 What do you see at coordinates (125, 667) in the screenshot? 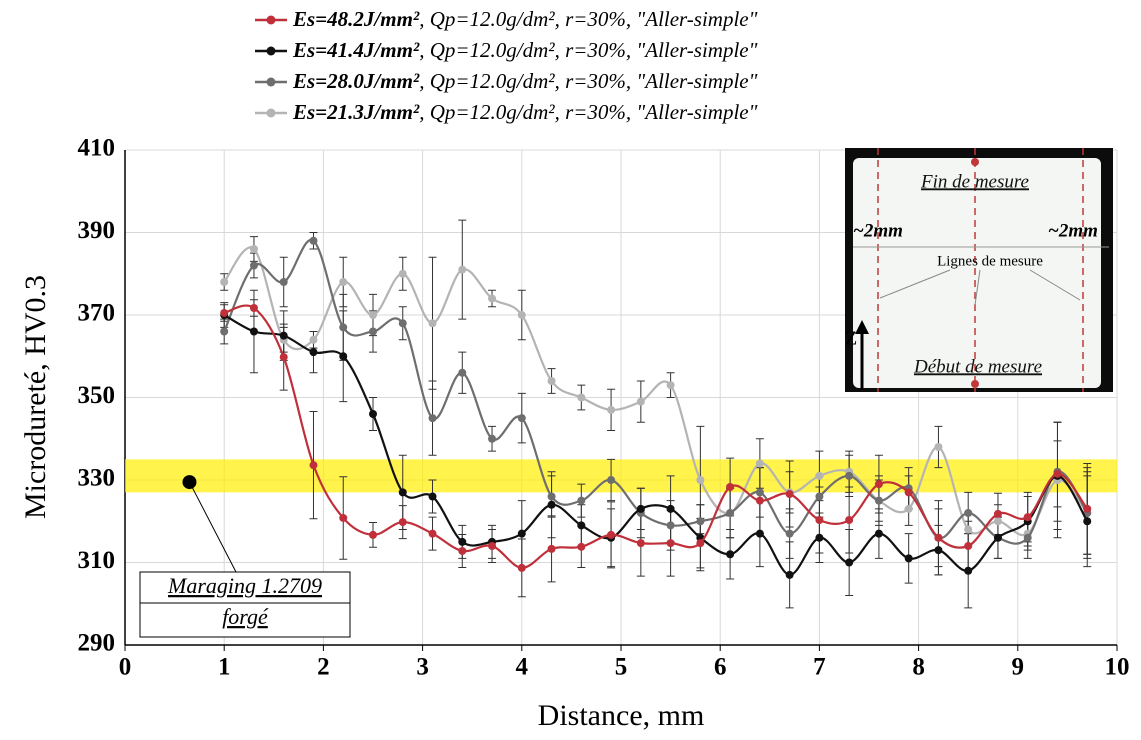
I see `x-tick-label: 0` at bounding box center [125, 667].